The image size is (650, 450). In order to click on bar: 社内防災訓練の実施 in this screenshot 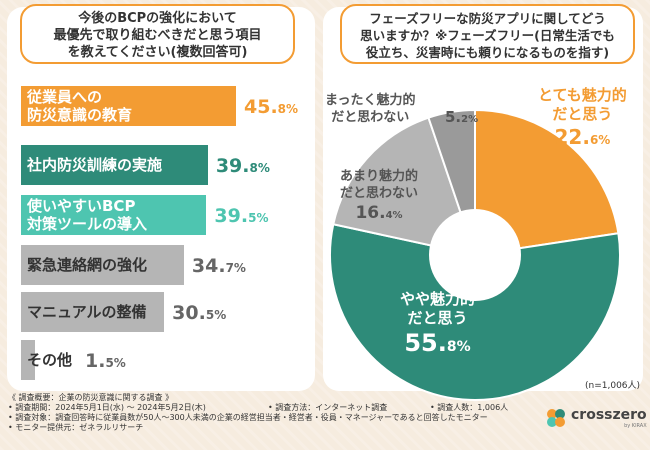, I will do `click(114, 165)`.